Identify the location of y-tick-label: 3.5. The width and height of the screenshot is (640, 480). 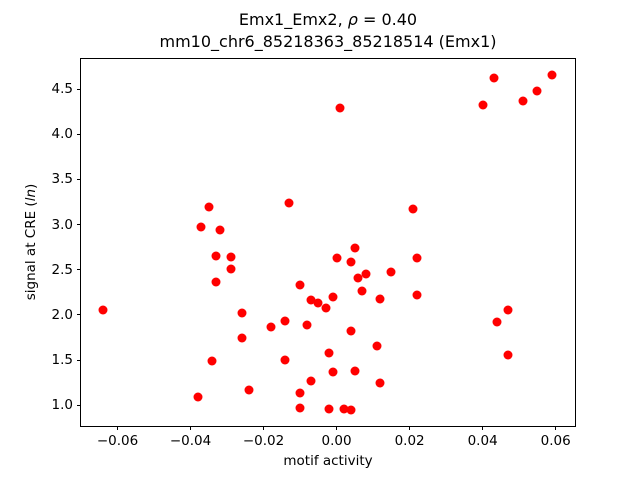
(62, 179).